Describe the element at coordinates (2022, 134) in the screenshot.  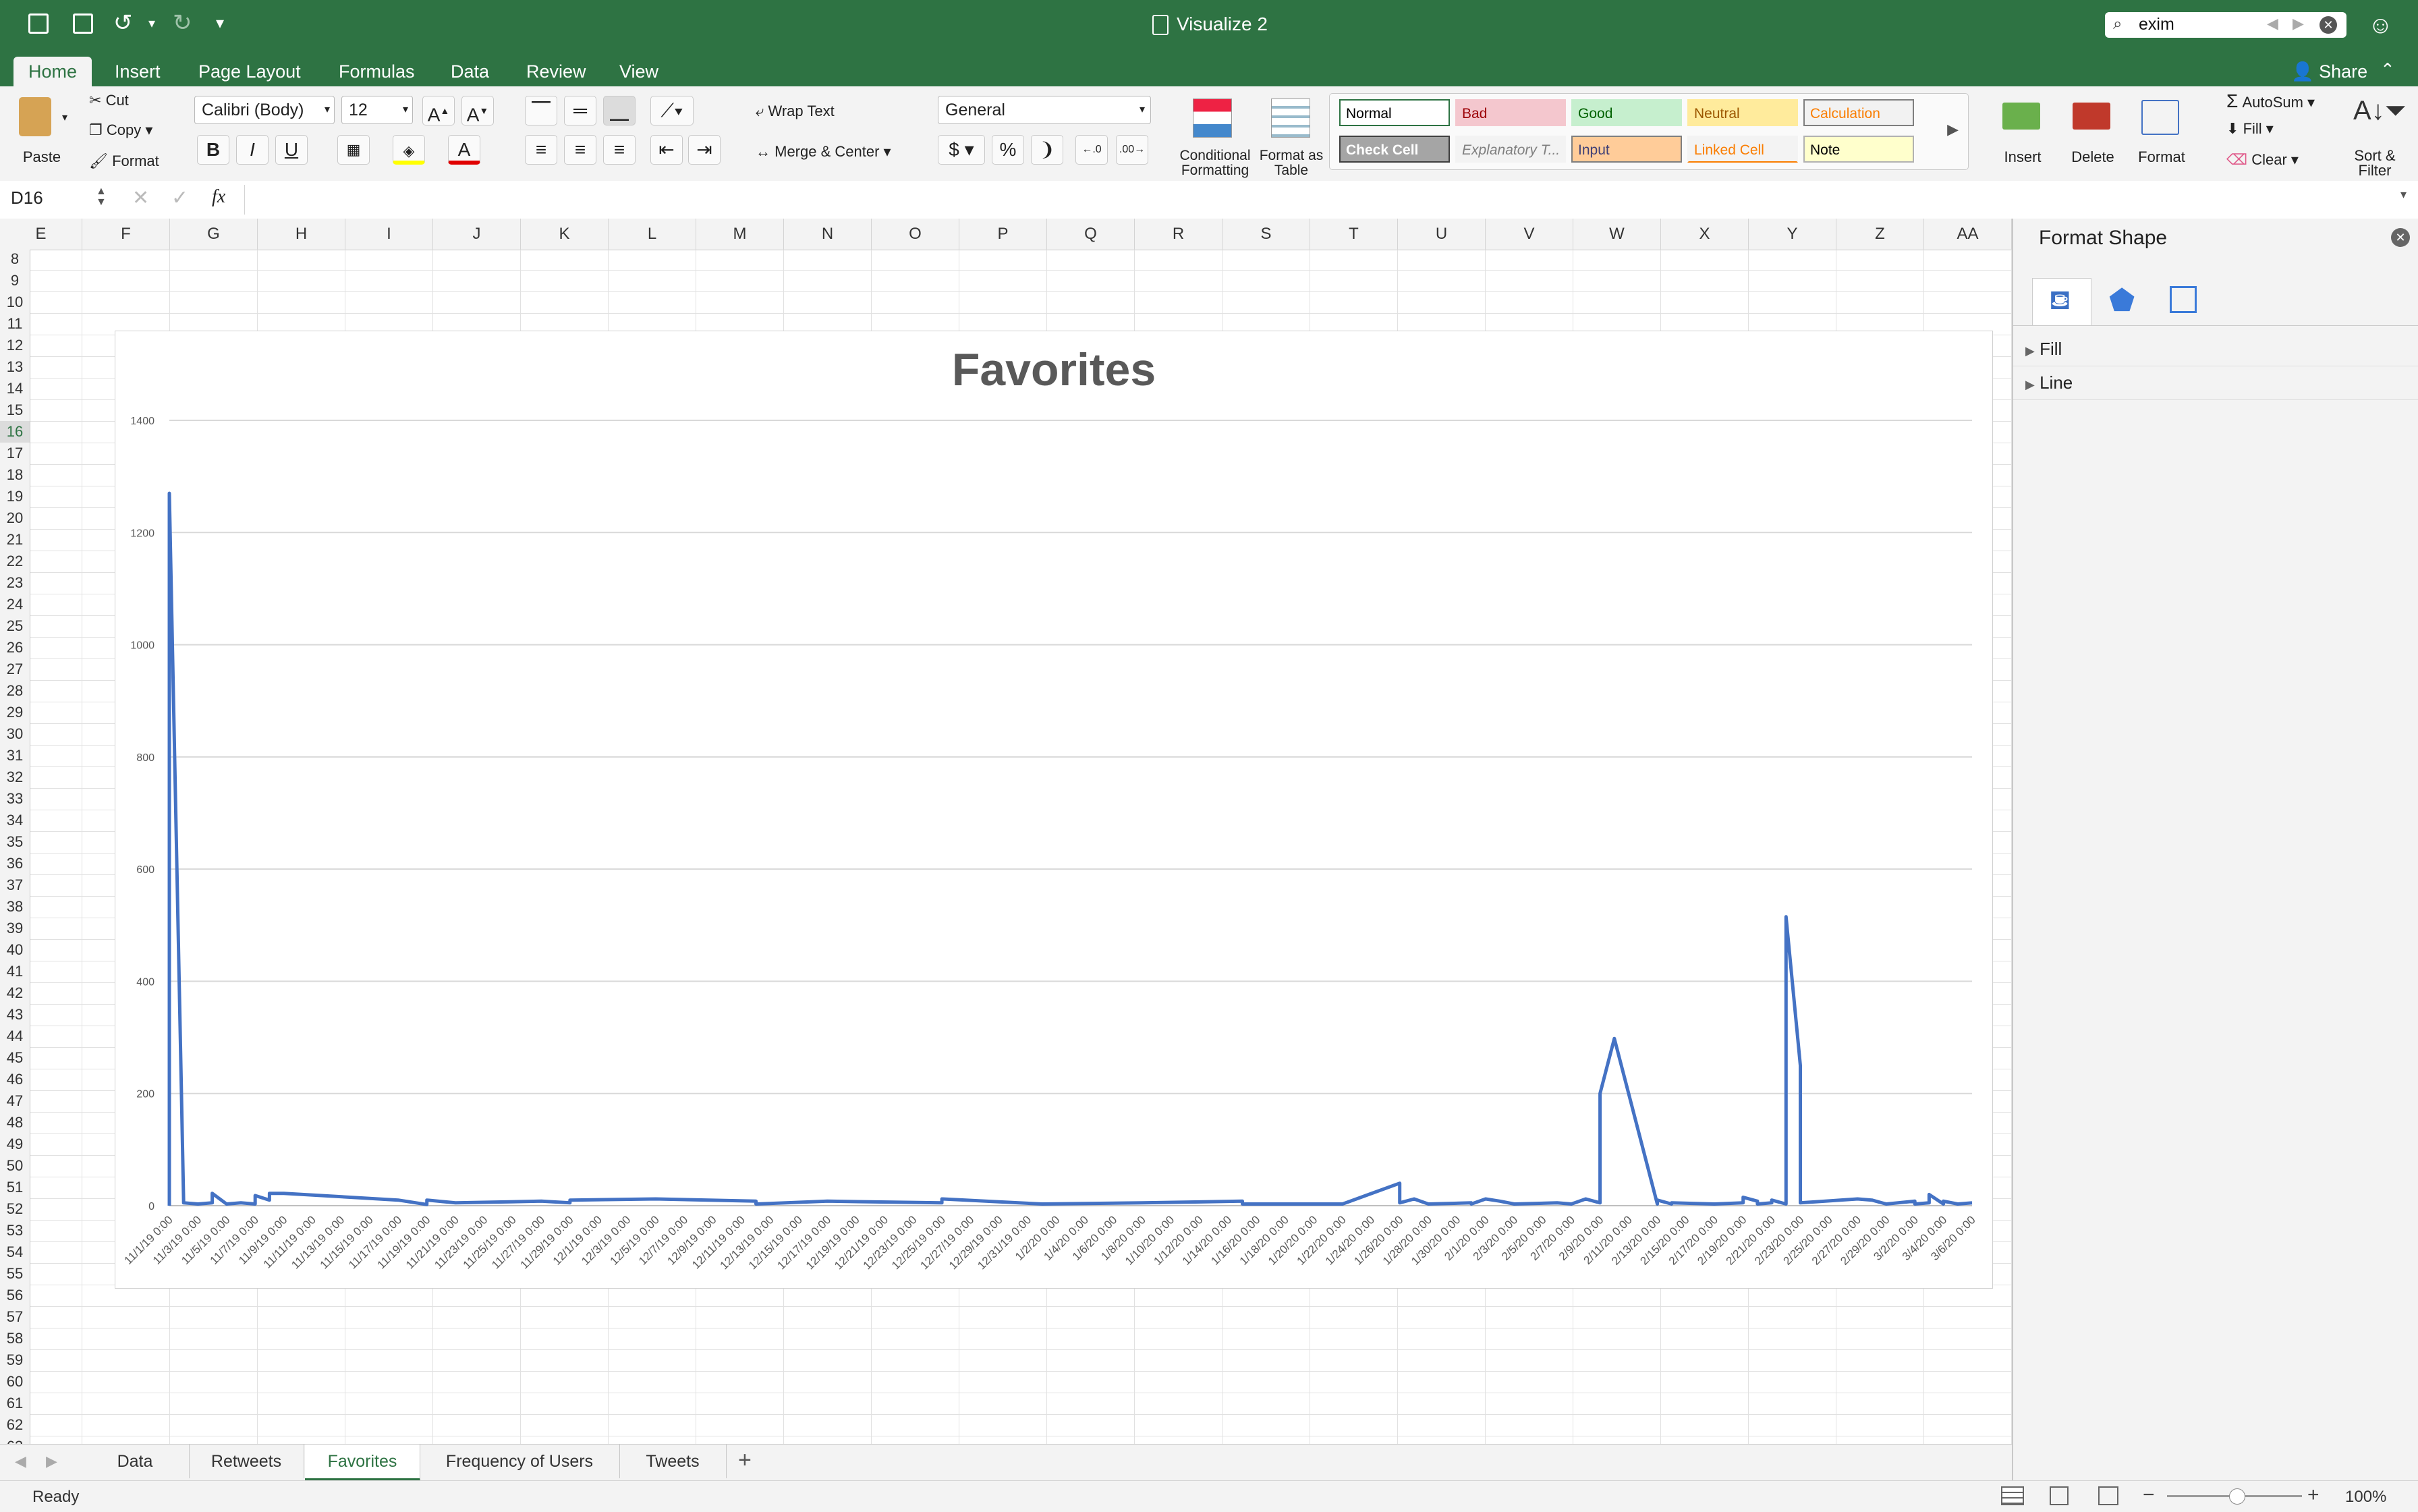
I see `insert-cells-button: Insert` at that location.